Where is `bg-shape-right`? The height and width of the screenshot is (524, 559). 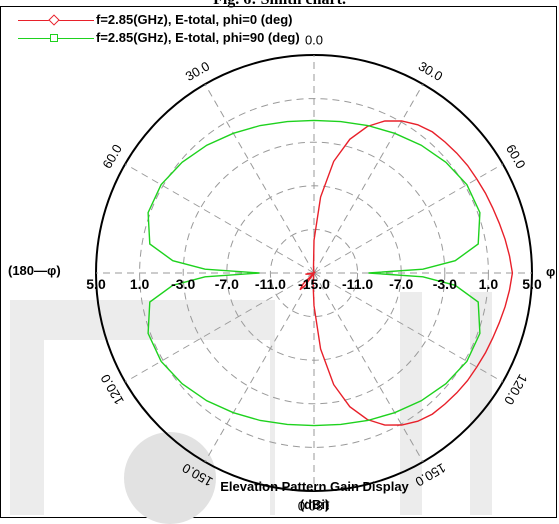
bg-shape-right is located at coordinates (411, 403).